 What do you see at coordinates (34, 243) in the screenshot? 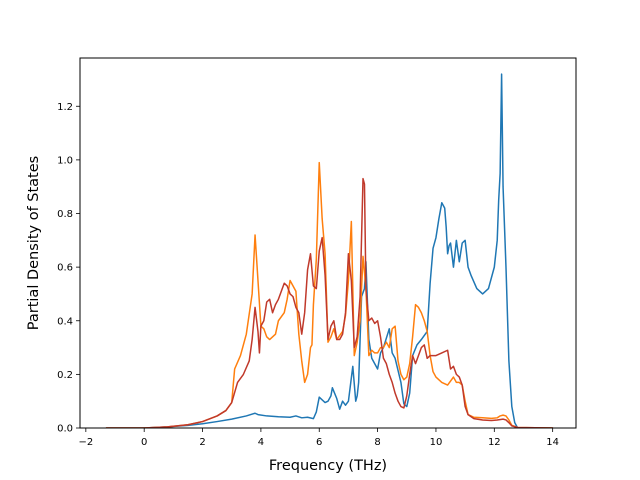
I see `y-axis-label: Partial Density of States` at bounding box center [34, 243].